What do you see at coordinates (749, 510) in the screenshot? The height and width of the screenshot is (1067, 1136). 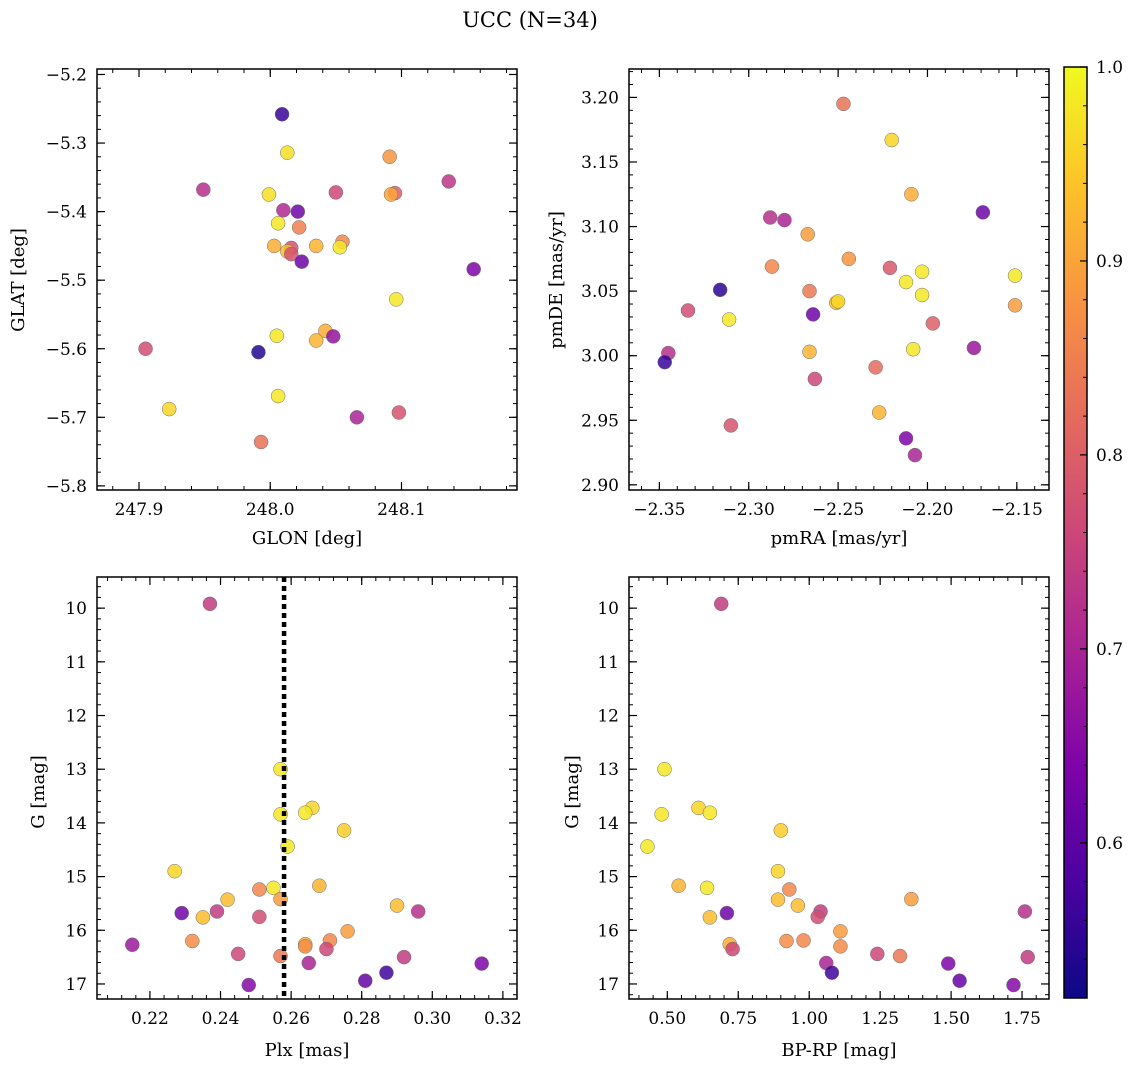 I see `x-tick-label: −2.30` at bounding box center [749, 510].